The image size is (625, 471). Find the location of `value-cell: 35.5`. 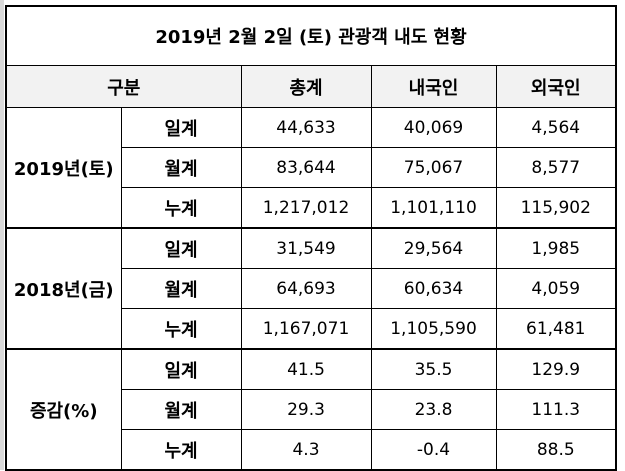

value-cell: 35.5 is located at coordinates (433, 369).